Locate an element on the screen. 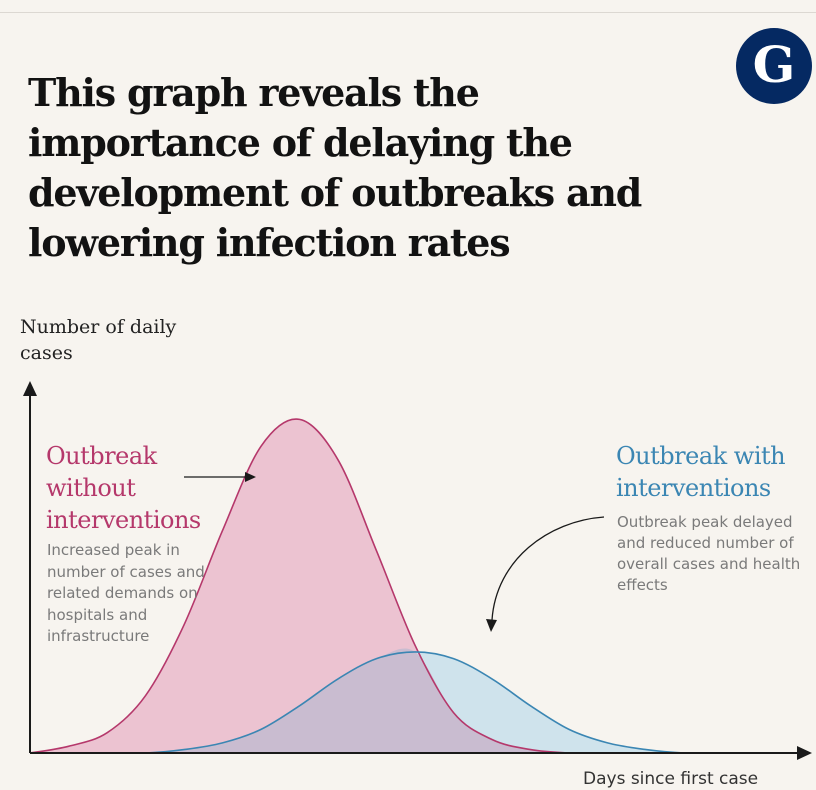 The width and height of the screenshot is (816, 790). guardian-logo-icon: G is located at coordinates (774, 66).